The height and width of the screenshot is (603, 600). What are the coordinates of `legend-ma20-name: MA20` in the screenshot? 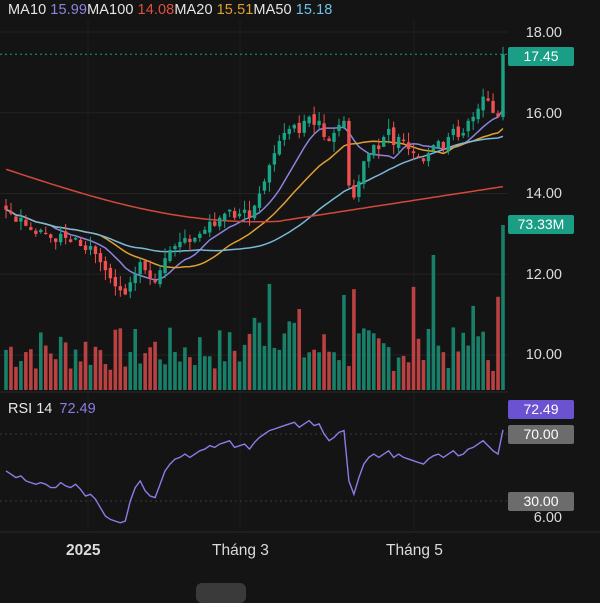 It's located at (193, 10).